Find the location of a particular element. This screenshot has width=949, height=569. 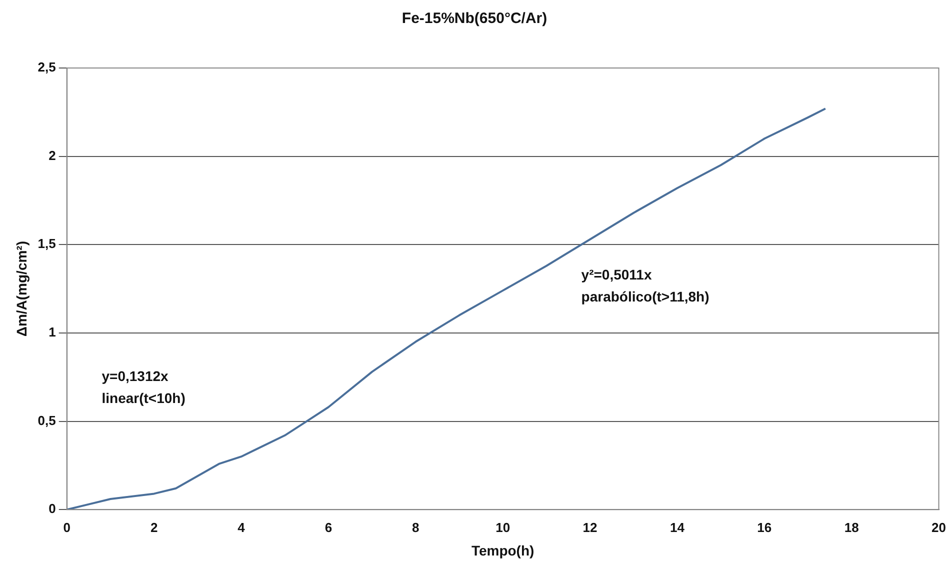

y-axis-title: Δm/A(mg/cm²) is located at coordinates (21, 288).